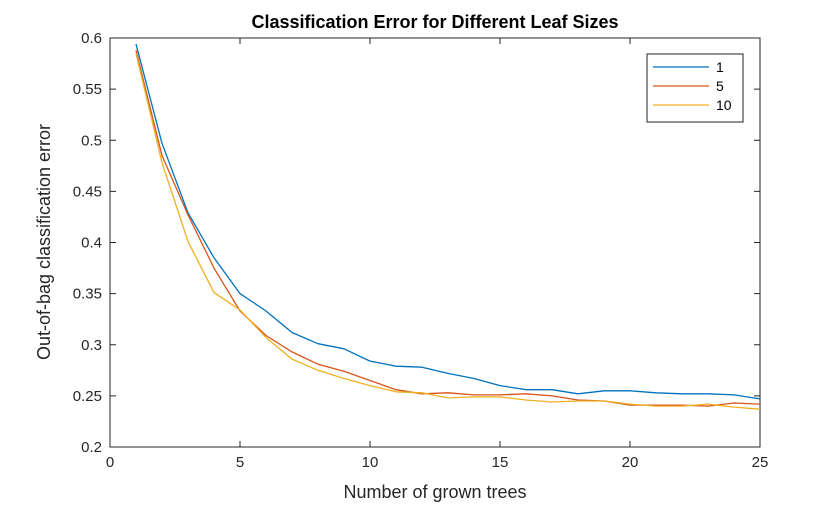 Image resolution: width=840 pixels, height=505 pixels. I want to click on y-tick-label: 0.25, so click(87, 396).